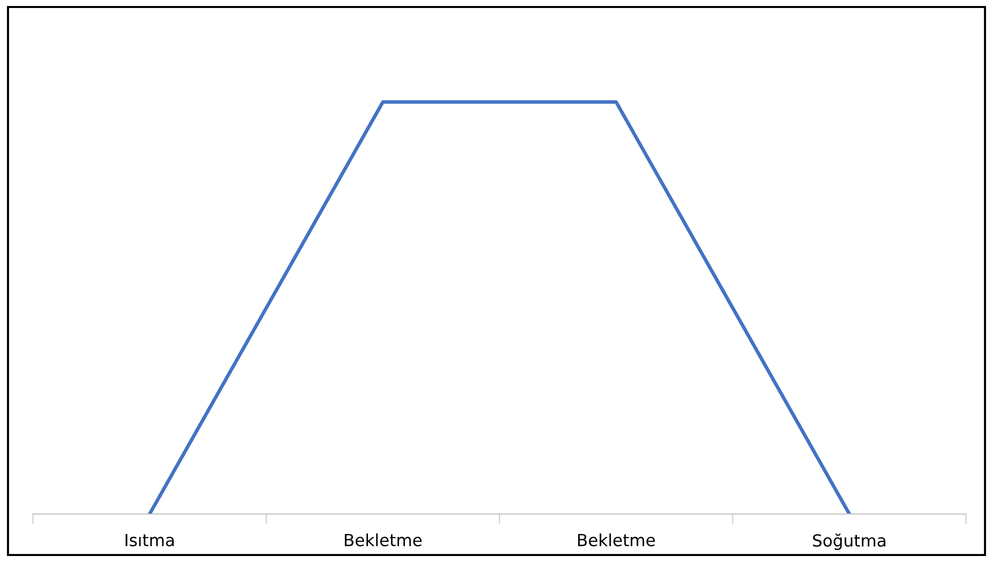  What do you see at coordinates (849, 541) in the screenshot?
I see `x-tick-label: Soğutma` at bounding box center [849, 541].